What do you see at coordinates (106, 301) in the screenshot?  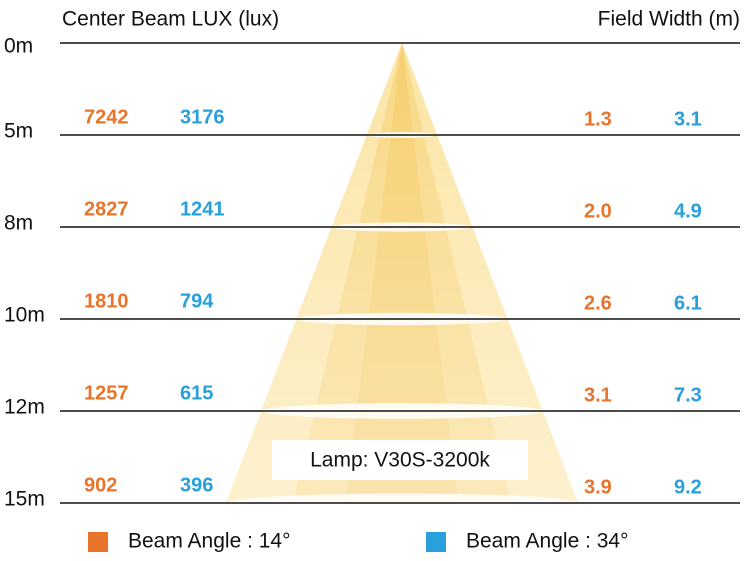 I see `lux-14: 1810` at bounding box center [106, 301].